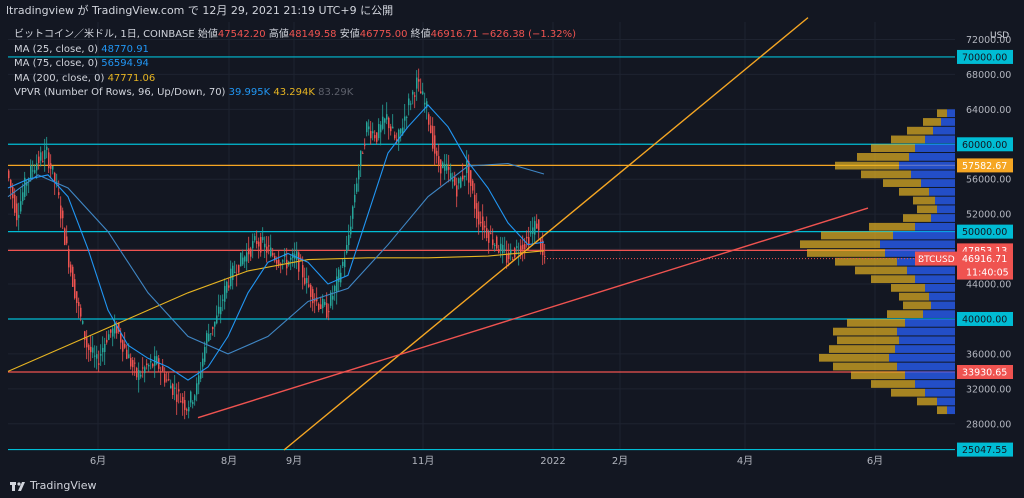 The width and height of the screenshot is (1024, 498). Describe the element at coordinates (63, 485) in the screenshot. I see `footer-brand: TradingView` at that location.